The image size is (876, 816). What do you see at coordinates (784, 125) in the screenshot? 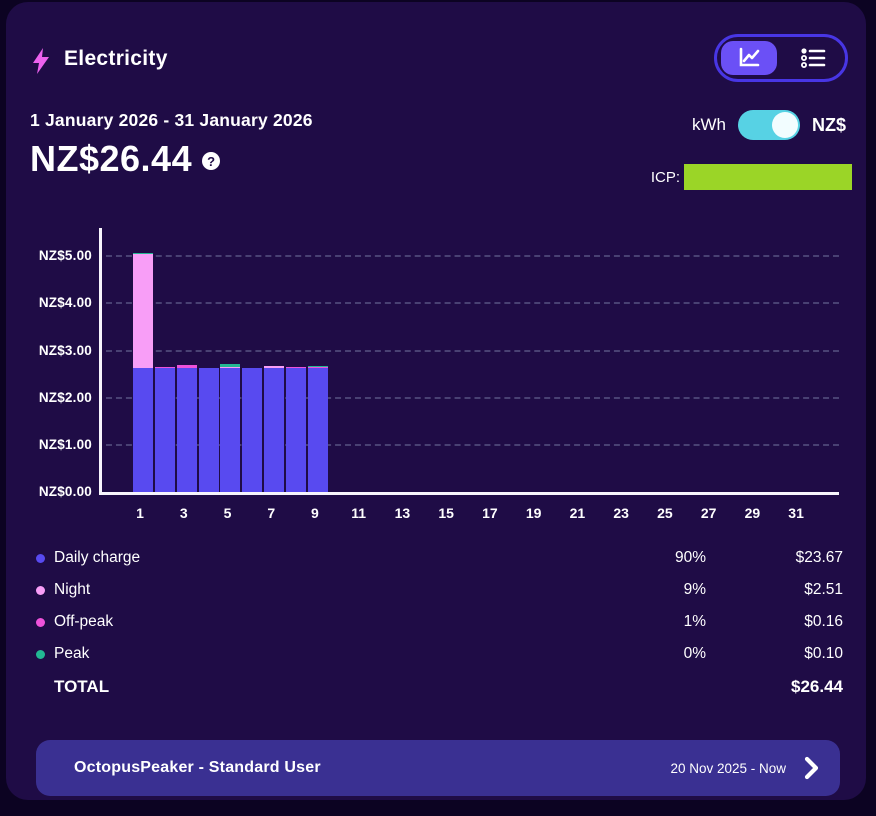
I see `toggle-knob` at bounding box center [784, 125].